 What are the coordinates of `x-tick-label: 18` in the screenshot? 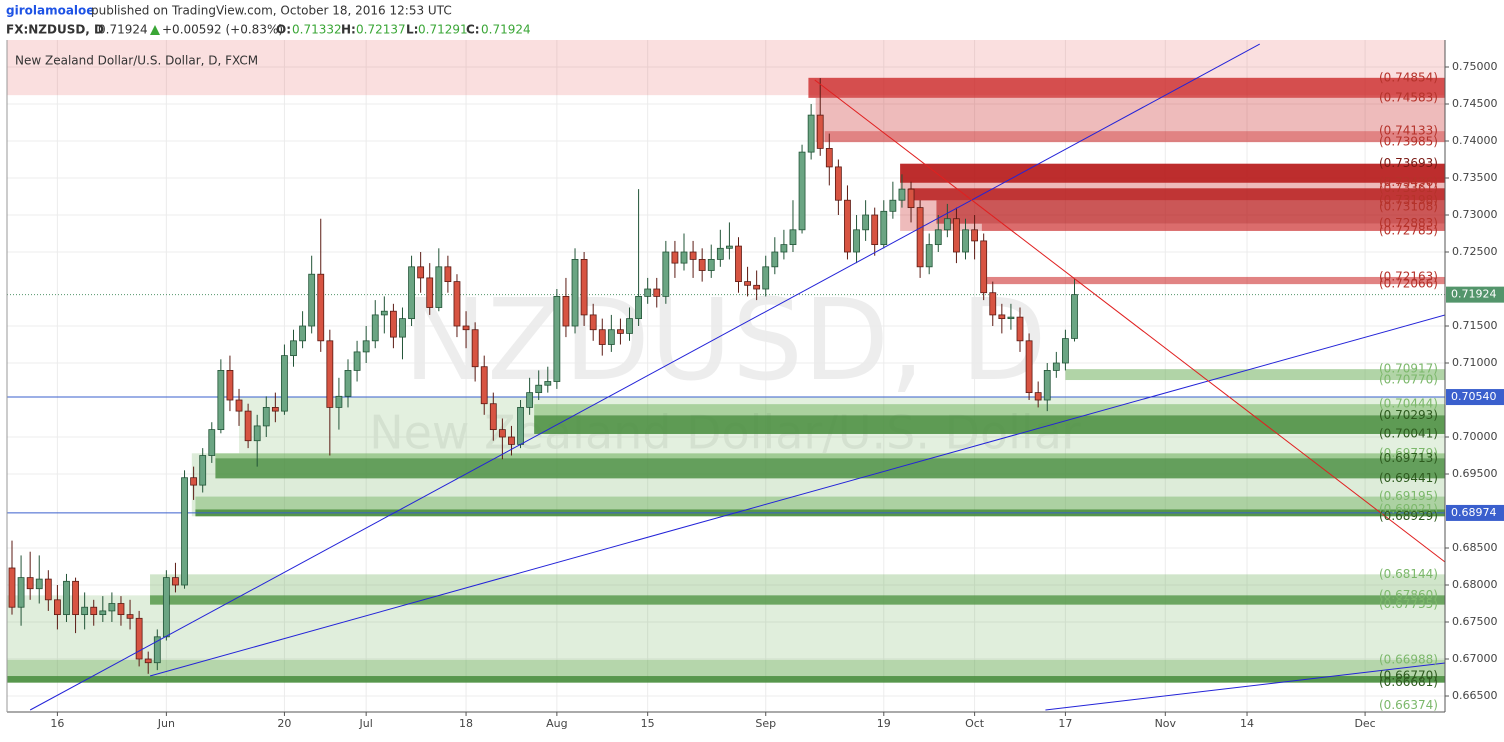 It's located at (466, 723).